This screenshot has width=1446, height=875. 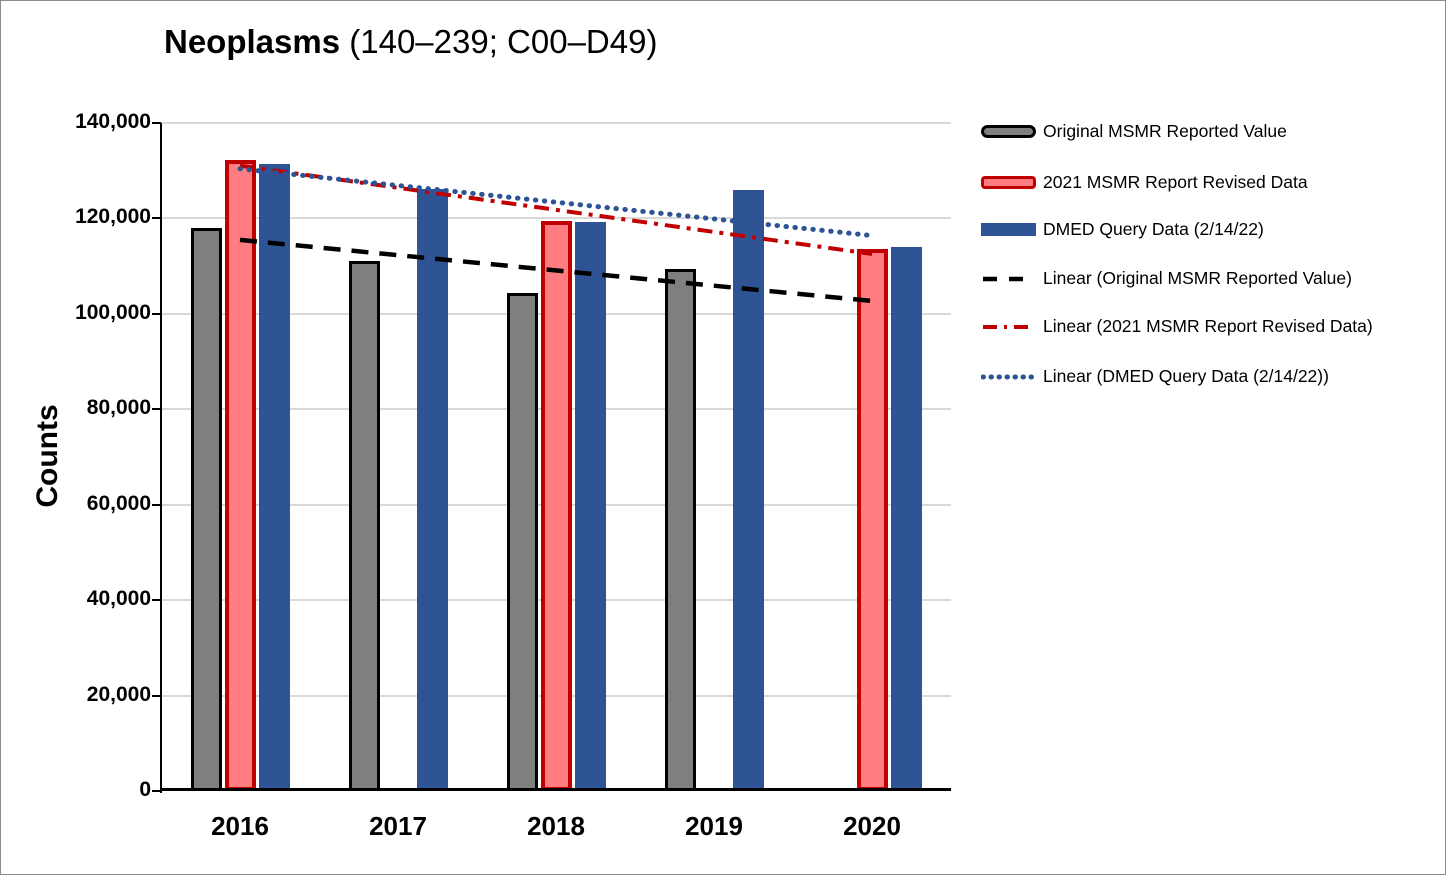 I want to click on x-axis-line, so click(x=556, y=789).